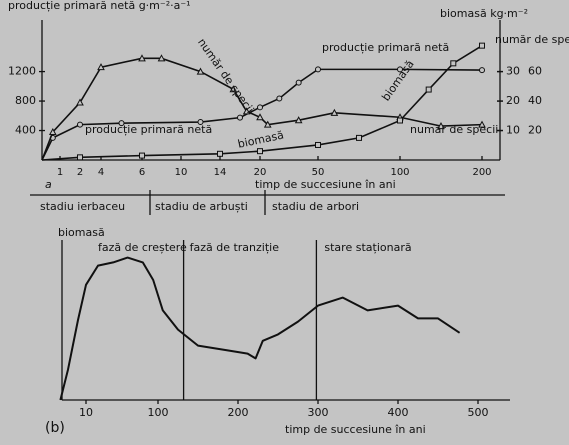 The image size is (569, 445). Describe the element at coordinates (48, 184) in the screenshot. I see `panel-label: a` at that location.